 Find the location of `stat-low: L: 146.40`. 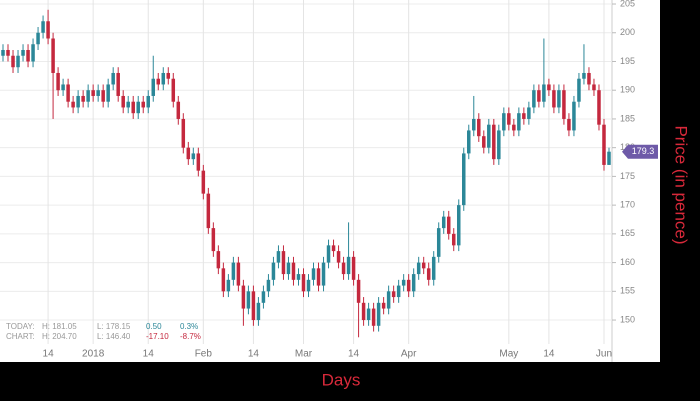

stat-low: L: 146.40 is located at coordinates (114, 336).